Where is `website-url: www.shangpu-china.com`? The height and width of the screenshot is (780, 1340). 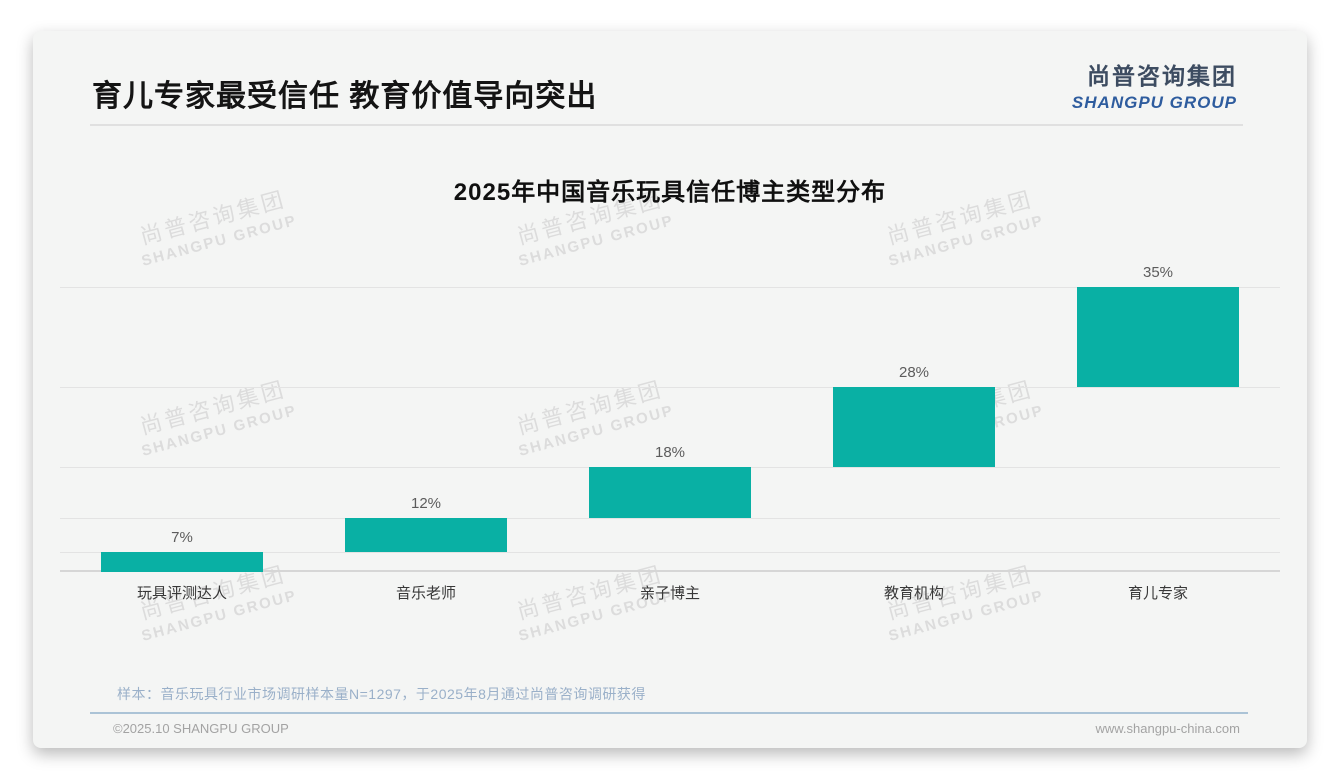 website-url: www.shangpu-china.com is located at coordinates (1167, 728).